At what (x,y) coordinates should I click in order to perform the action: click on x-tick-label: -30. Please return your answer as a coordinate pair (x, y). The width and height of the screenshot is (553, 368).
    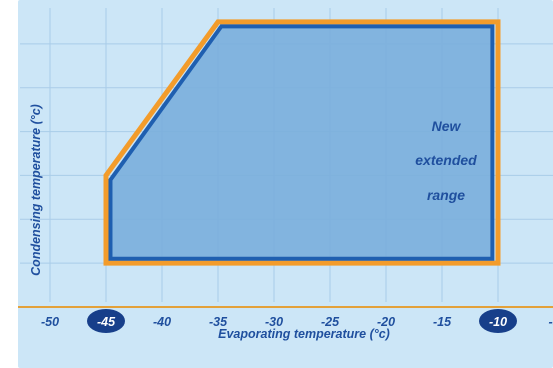
    Looking at the image, I should click on (274, 322).